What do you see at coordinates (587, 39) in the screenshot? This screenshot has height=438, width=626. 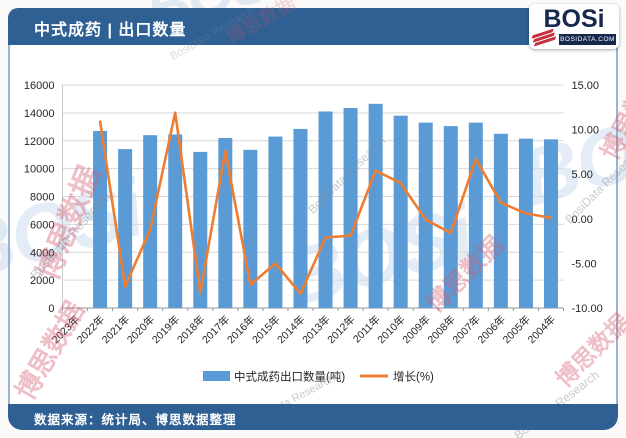 I see `logo-domain: BOSIDATA.COM` at bounding box center [587, 39].